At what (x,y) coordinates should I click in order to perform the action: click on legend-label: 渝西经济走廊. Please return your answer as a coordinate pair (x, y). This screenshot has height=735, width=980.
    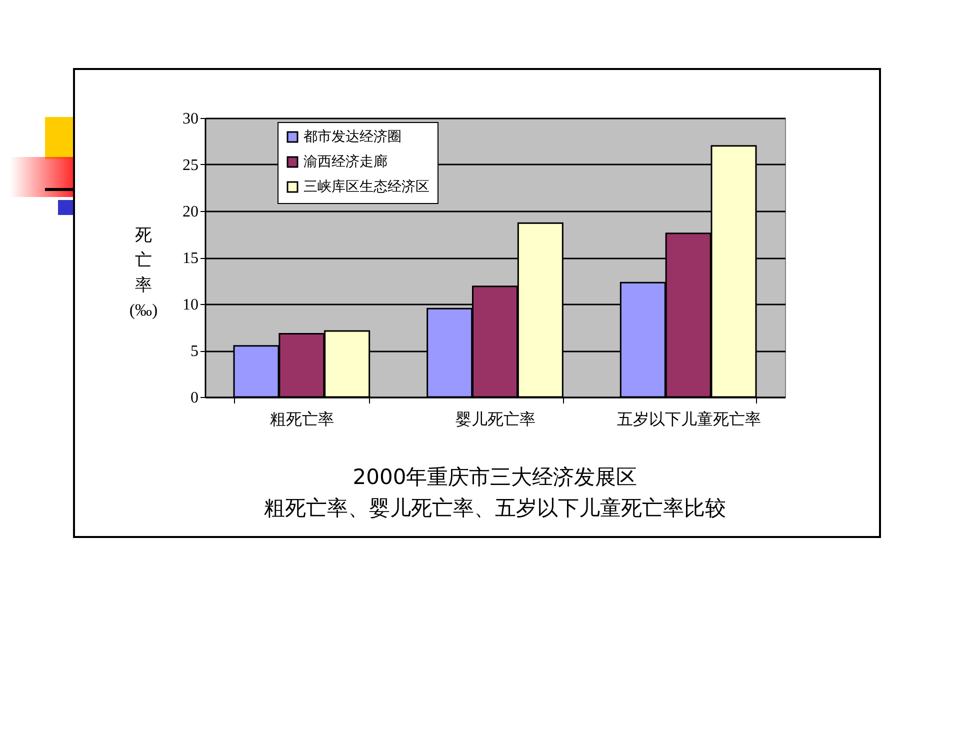
    Looking at the image, I should click on (346, 162).